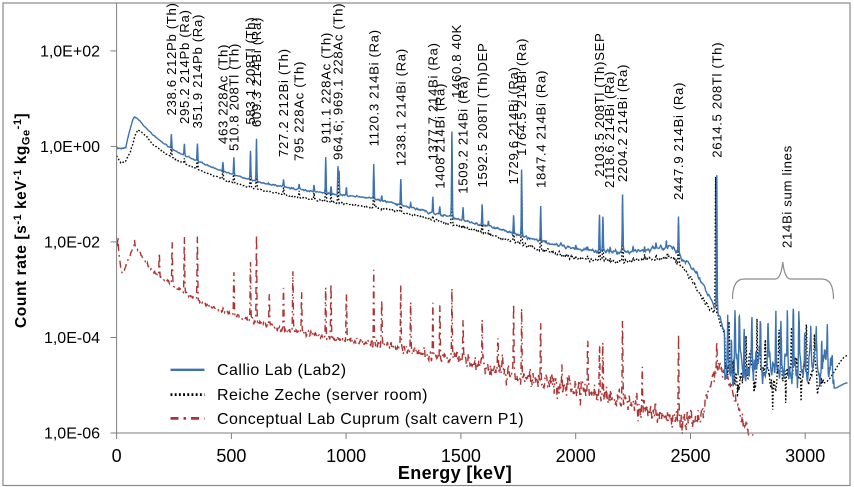  What do you see at coordinates (234, 97) in the screenshot?
I see `svg-text: 510.8 208Tl (Th)` at bounding box center [234, 97].